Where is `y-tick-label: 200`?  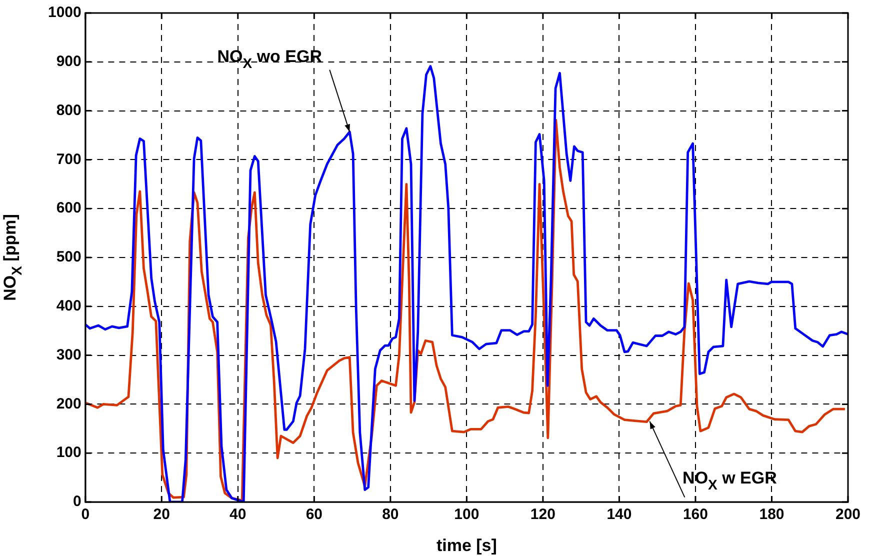 y-tick-label: 200 is located at coordinates (69, 403).